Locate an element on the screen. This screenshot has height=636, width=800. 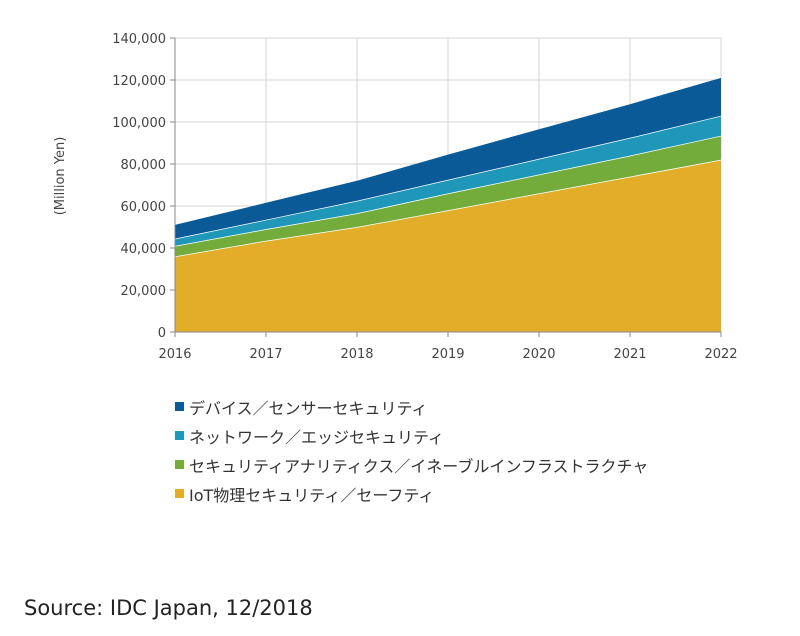
y-tick-label-2: 40,000 is located at coordinates (144, 249).